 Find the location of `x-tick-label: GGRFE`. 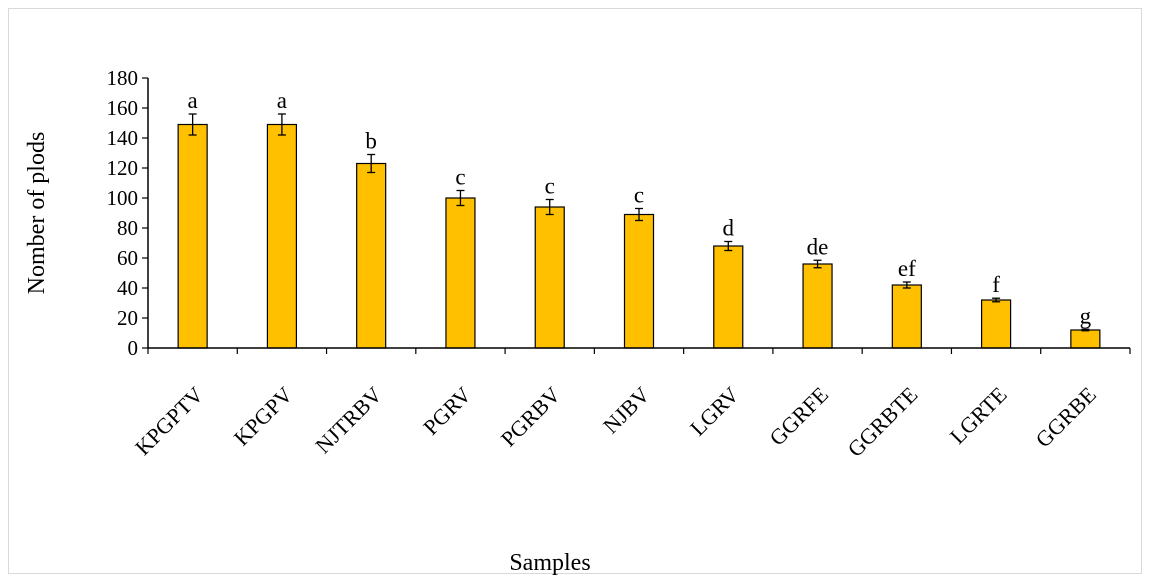

x-tick-label: GGRFE is located at coordinates (798, 416).